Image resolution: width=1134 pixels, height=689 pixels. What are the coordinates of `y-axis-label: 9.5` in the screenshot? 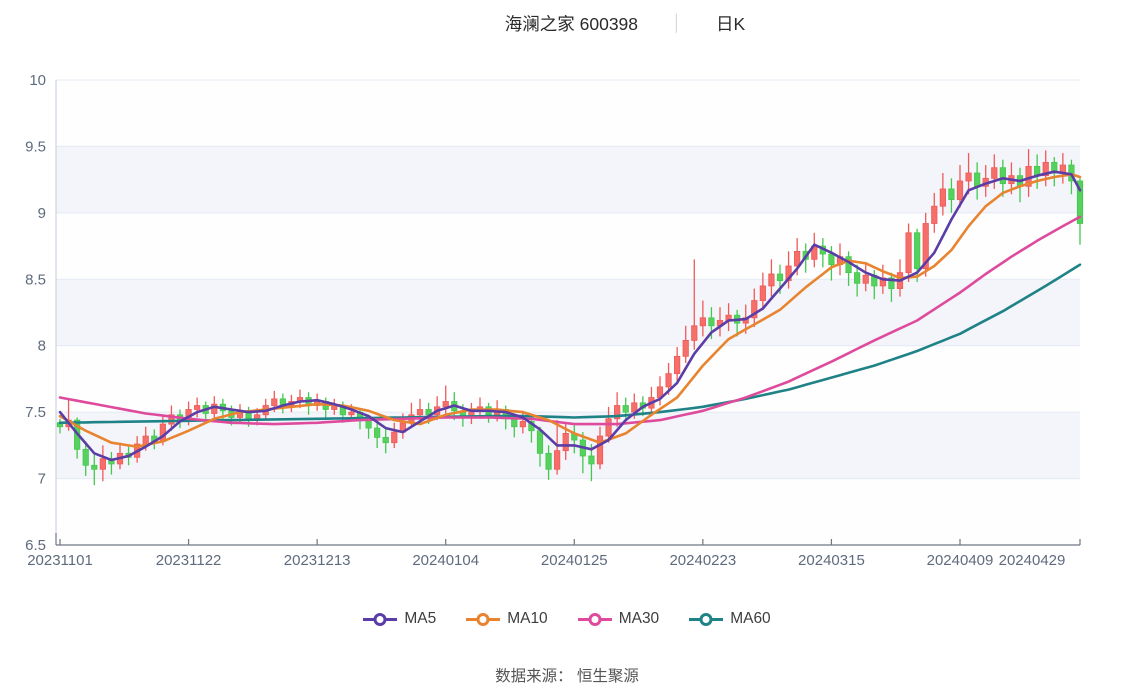 It's located at (35, 146).